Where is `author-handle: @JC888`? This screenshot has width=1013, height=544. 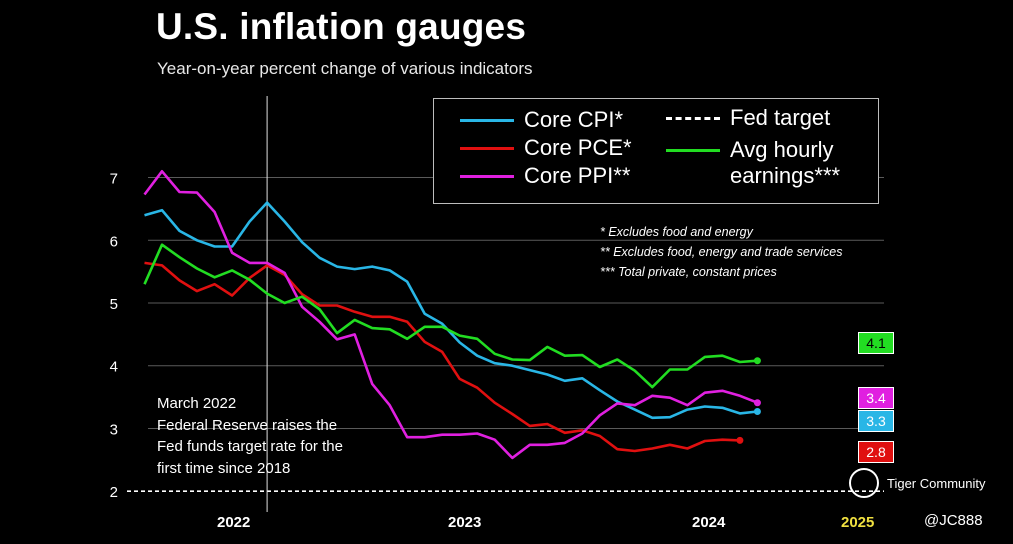 author-handle: @JC888 is located at coordinates (953, 520).